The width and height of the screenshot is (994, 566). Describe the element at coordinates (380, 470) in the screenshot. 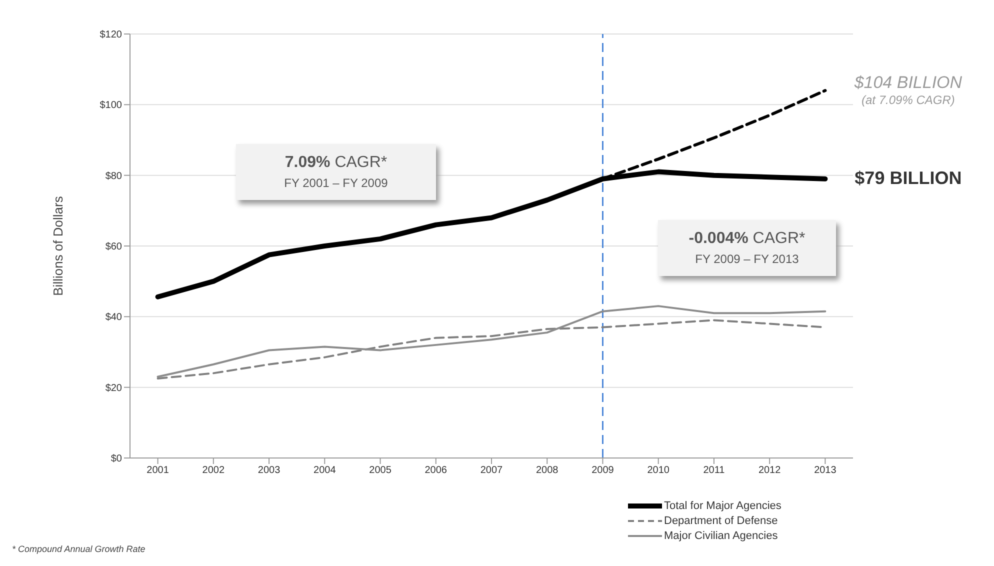

I see `x-tick-label: 2005` at that location.